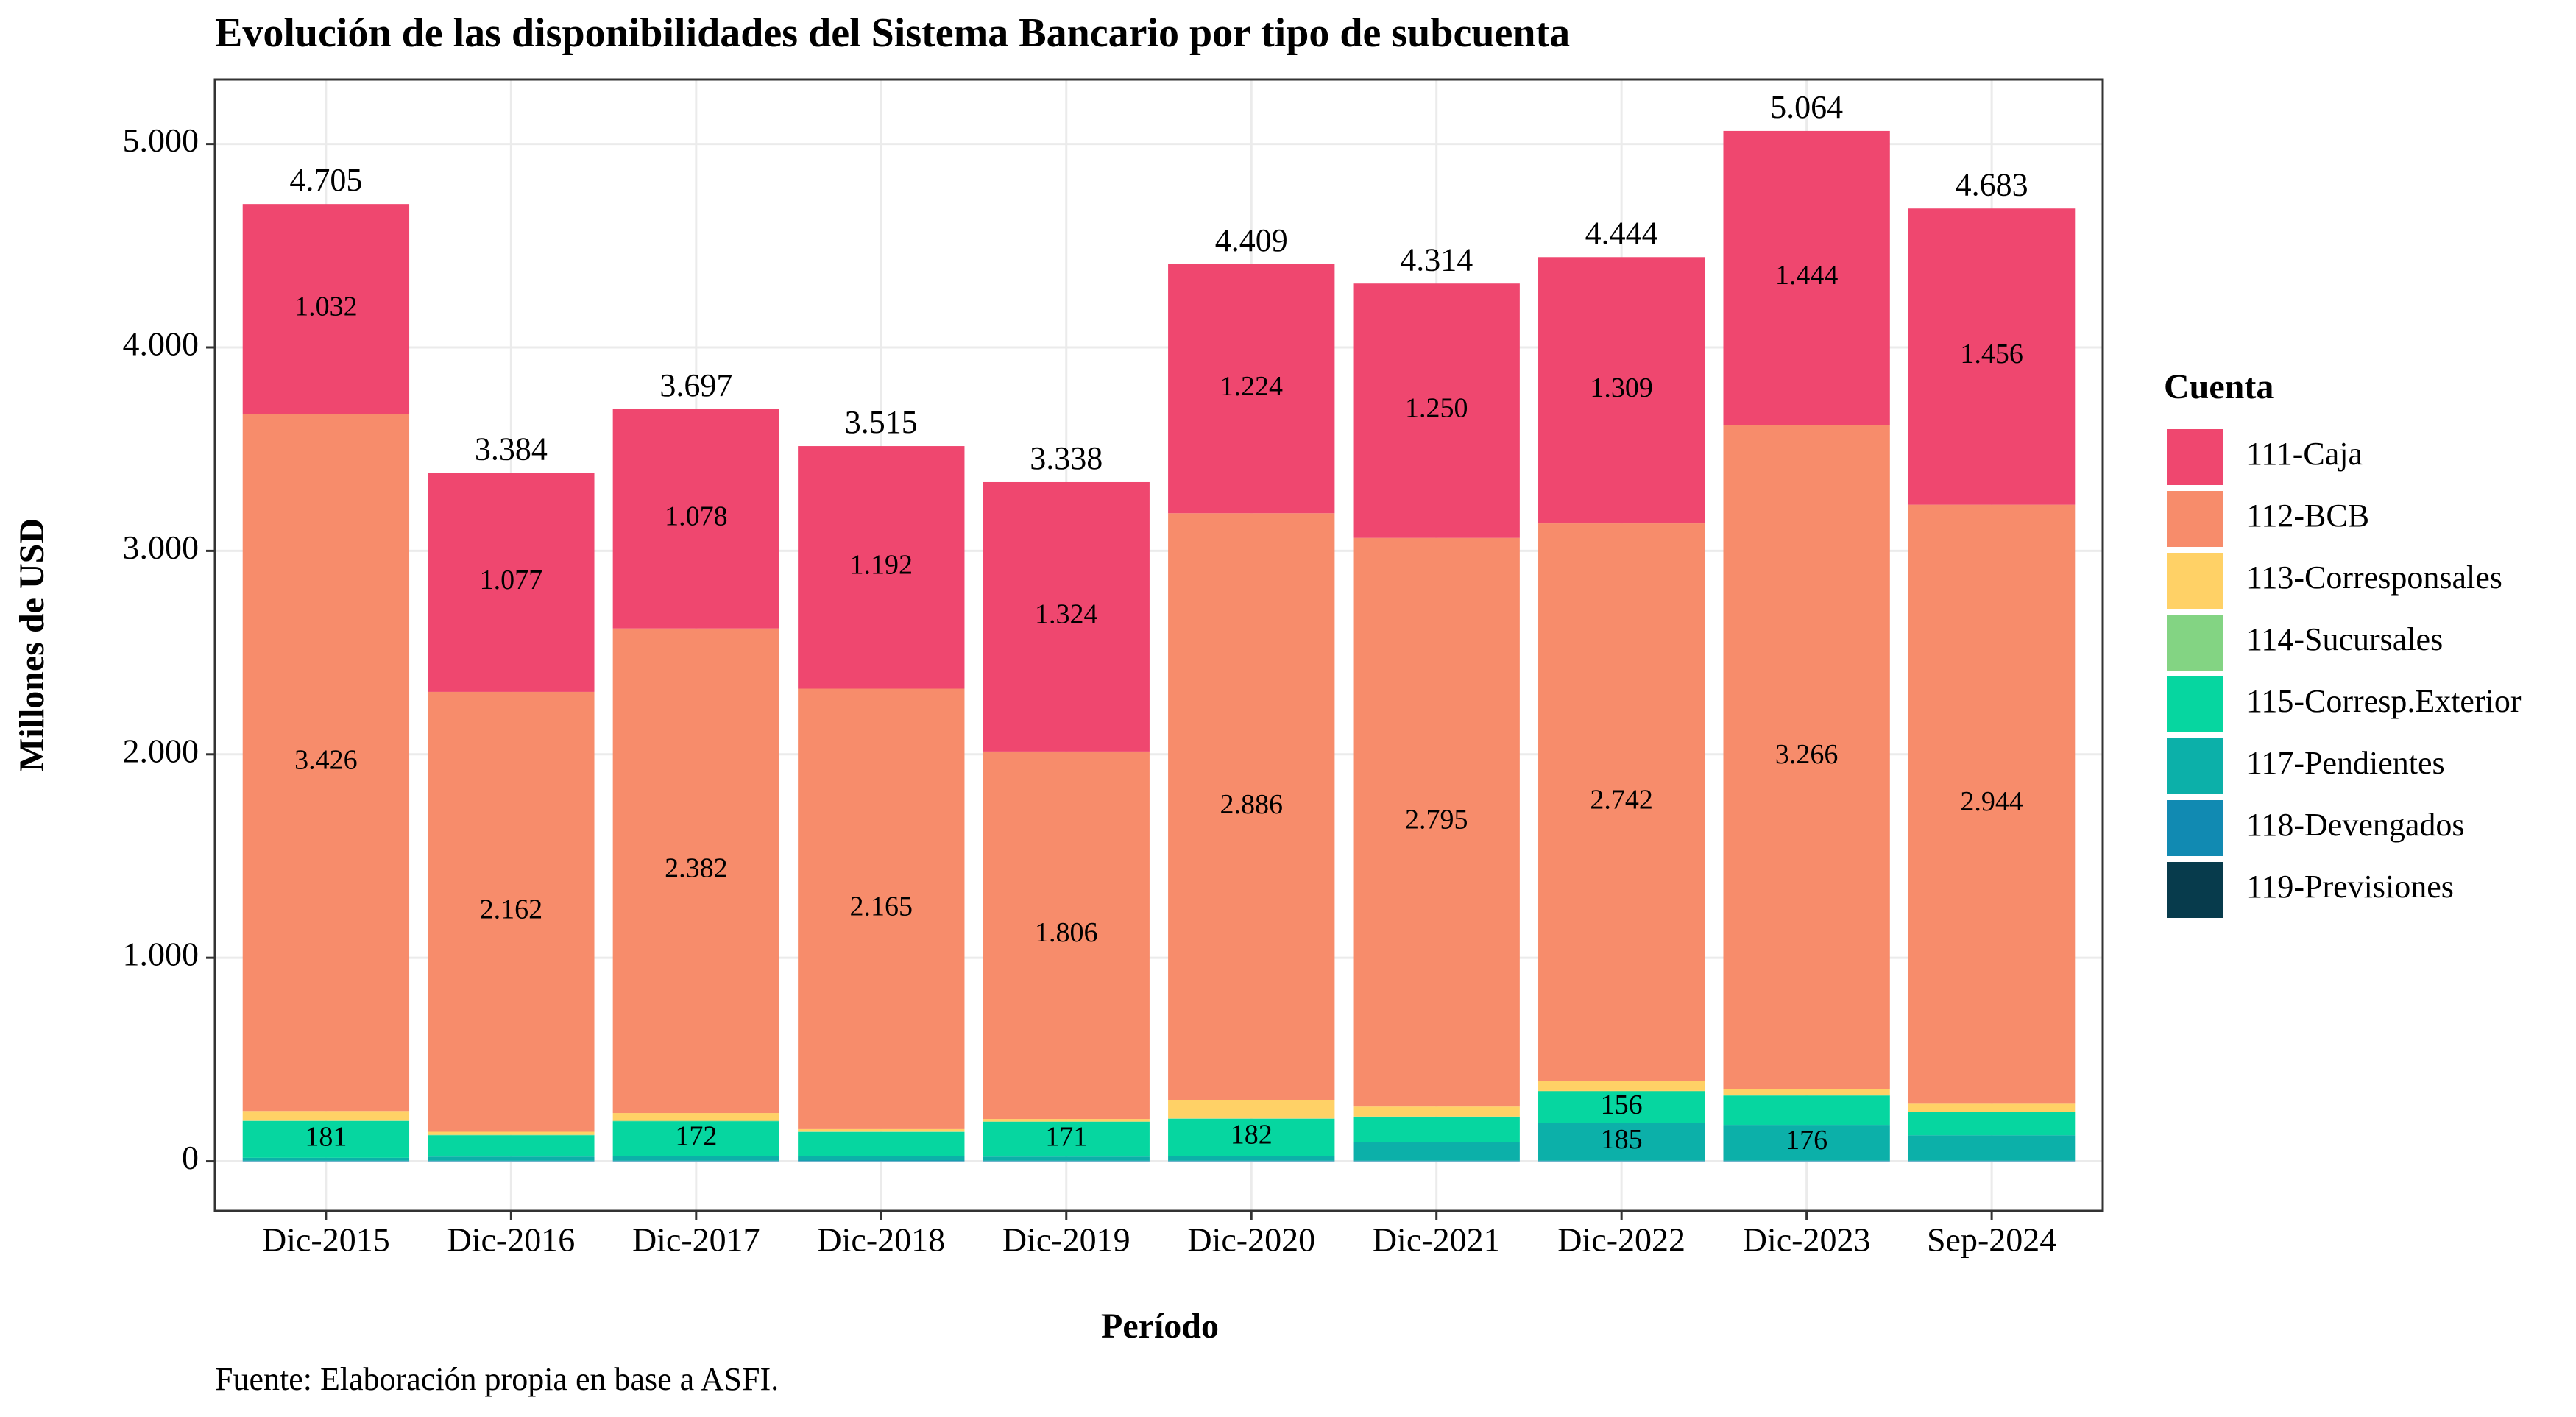 The width and height of the screenshot is (2576, 1417). Describe the element at coordinates (1066, 458) in the screenshot. I see `total-label: 3.338` at that location.